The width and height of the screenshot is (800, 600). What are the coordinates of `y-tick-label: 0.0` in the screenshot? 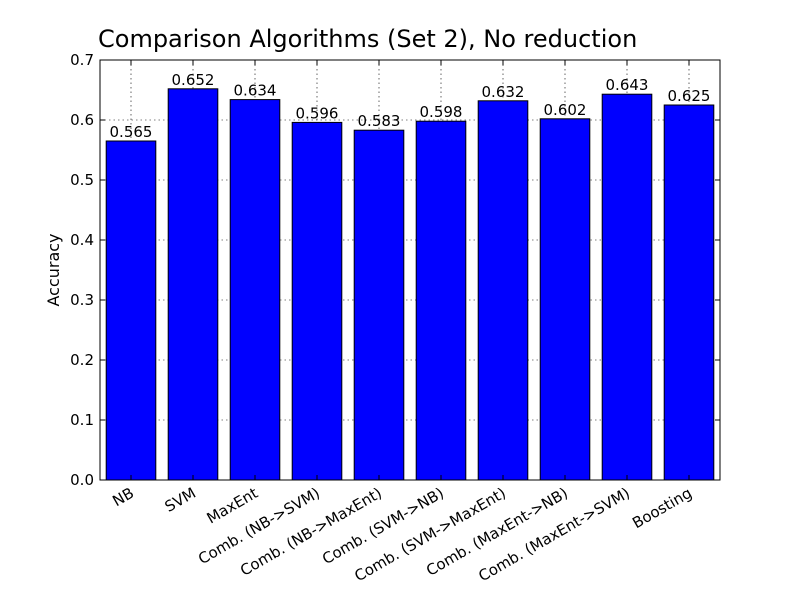 It's located at (82, 480).